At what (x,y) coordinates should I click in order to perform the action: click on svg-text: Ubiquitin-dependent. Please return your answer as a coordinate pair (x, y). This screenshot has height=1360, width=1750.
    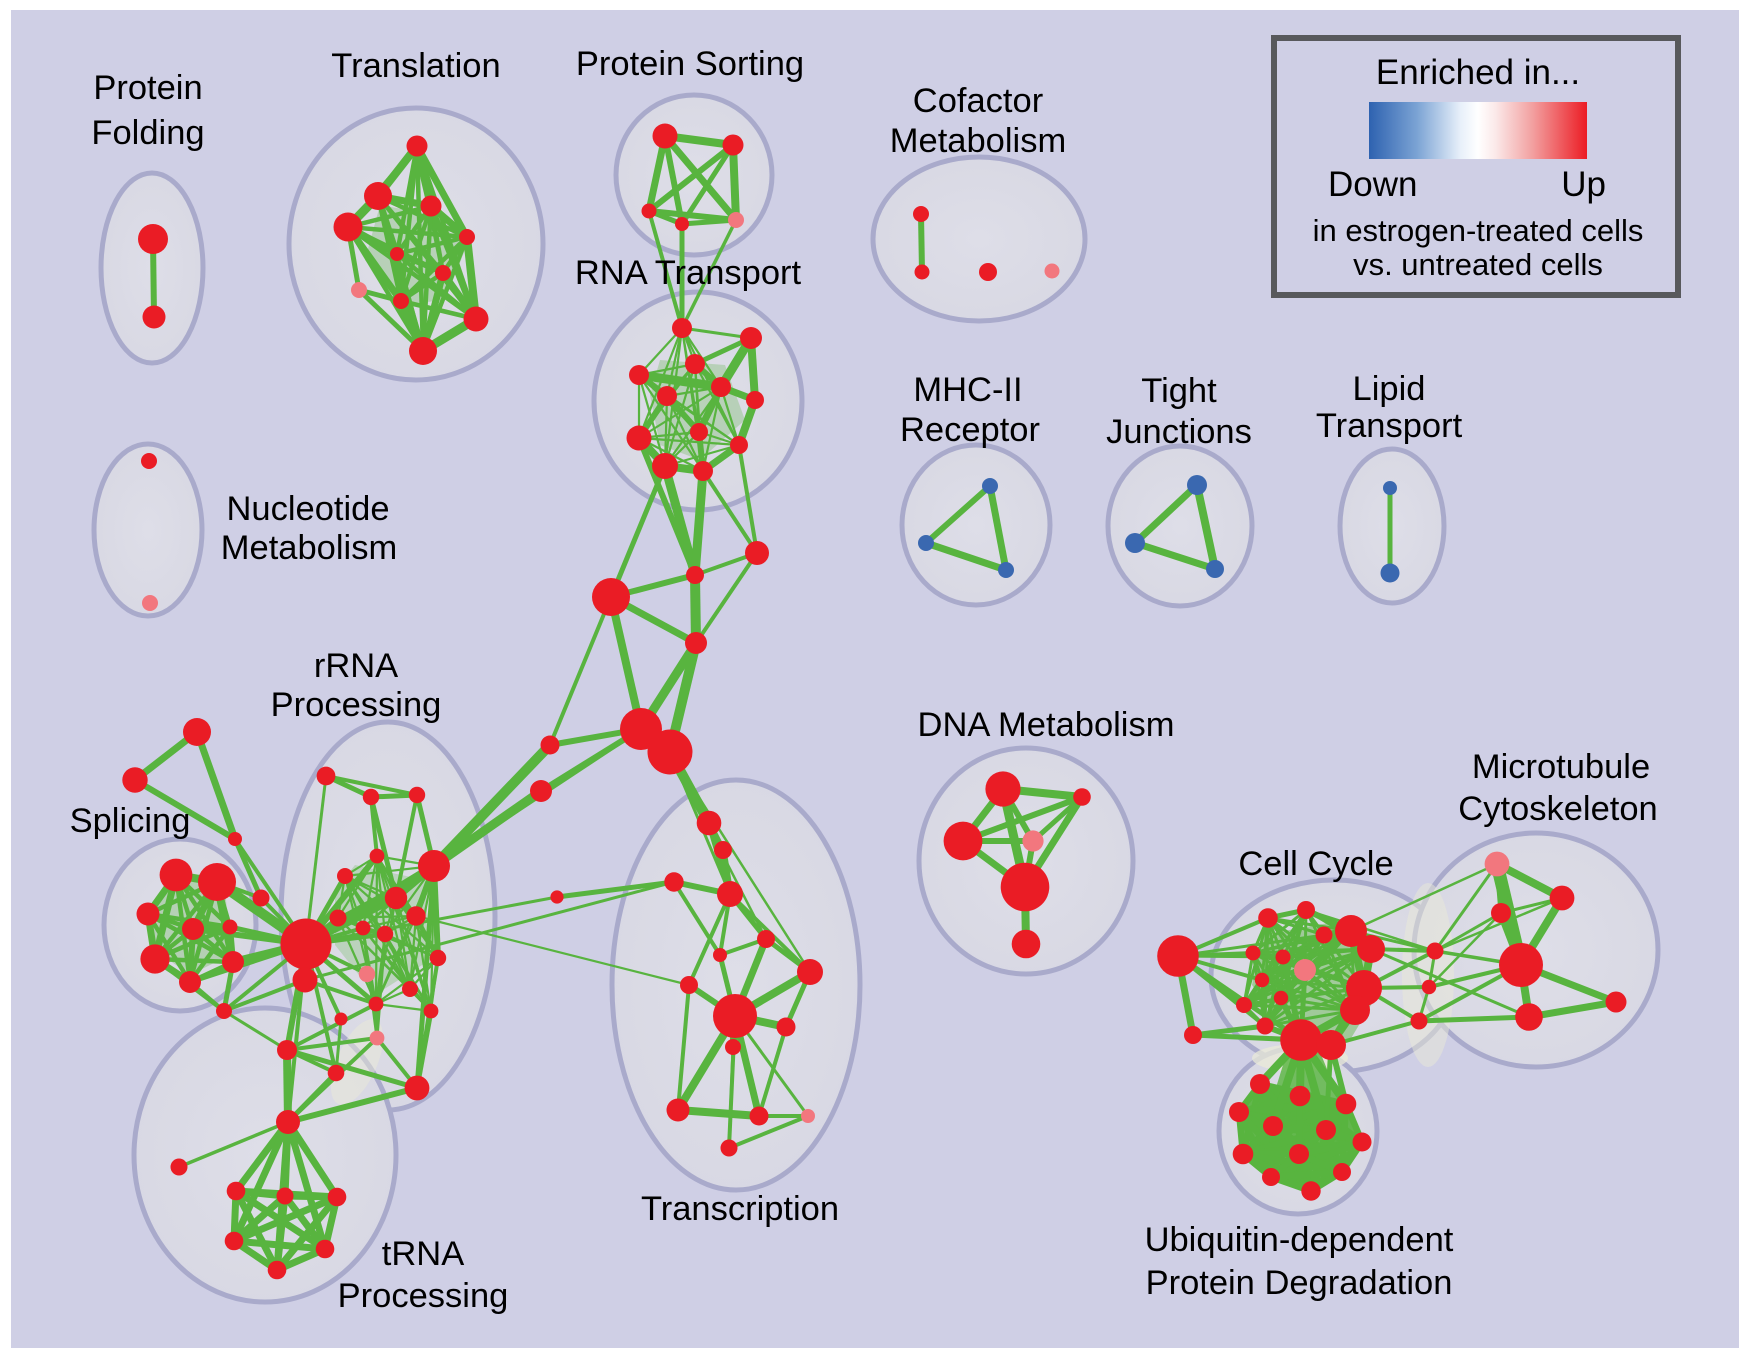
    Looking at the image, I should click on (1299, 1240).